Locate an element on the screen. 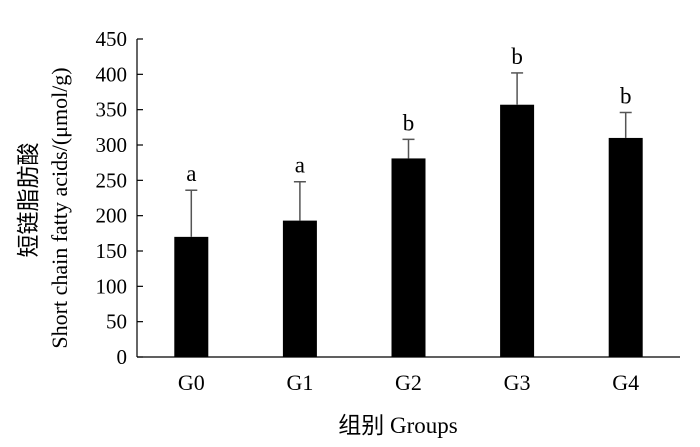 Image resolution: width=700 pixels, height=447 pixels. y-tick-label: 150 is located at coordinates (112, 251).